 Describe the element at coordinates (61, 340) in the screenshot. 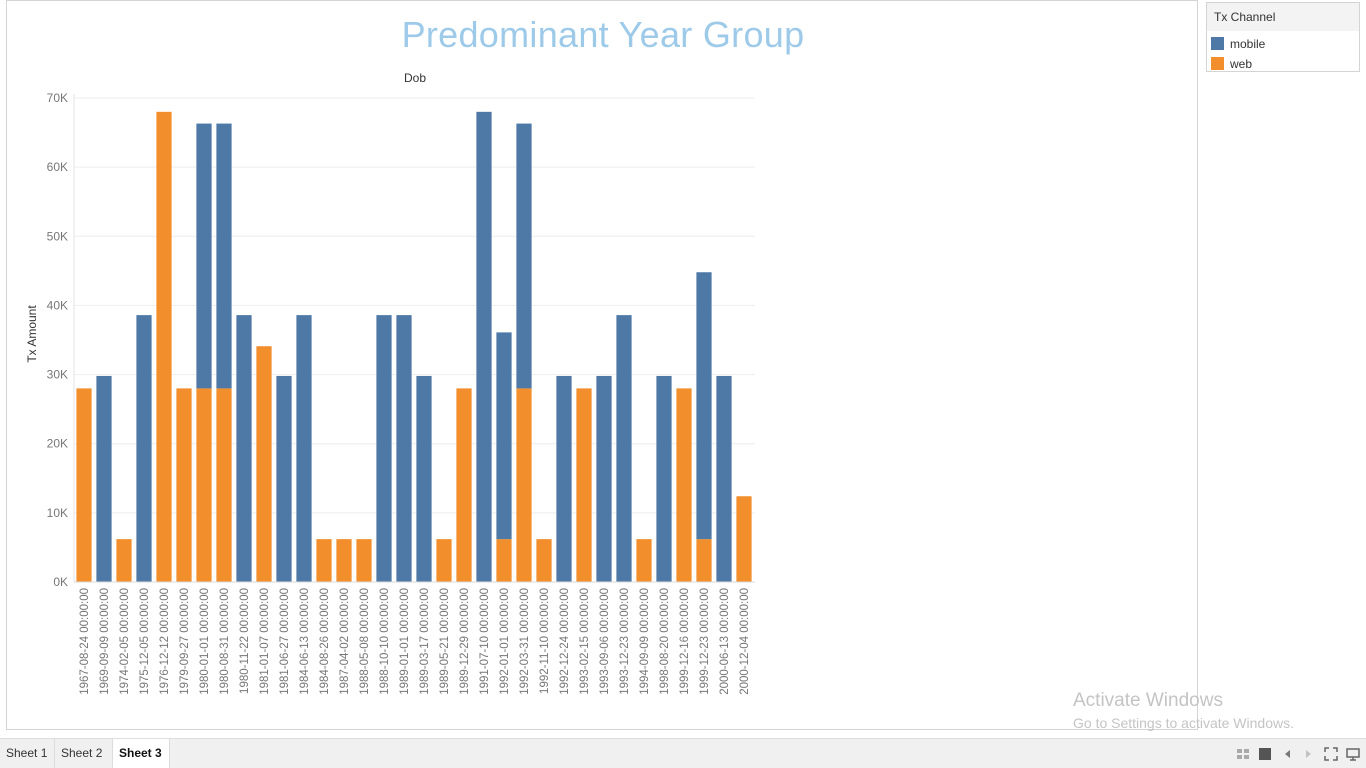

I see `y-axis: 0K 10K 20K 30K 40K 50K 60K 70K` at that location.